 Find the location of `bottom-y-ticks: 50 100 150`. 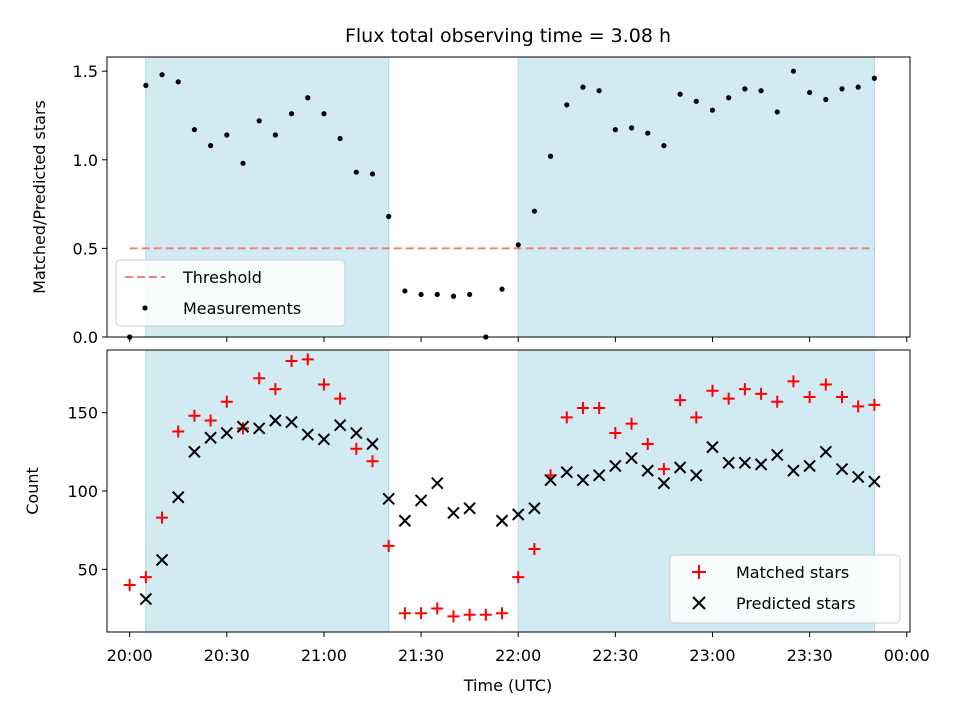

bottom-y-ticks: 50 100 150 is located at coordinates (87, 491).